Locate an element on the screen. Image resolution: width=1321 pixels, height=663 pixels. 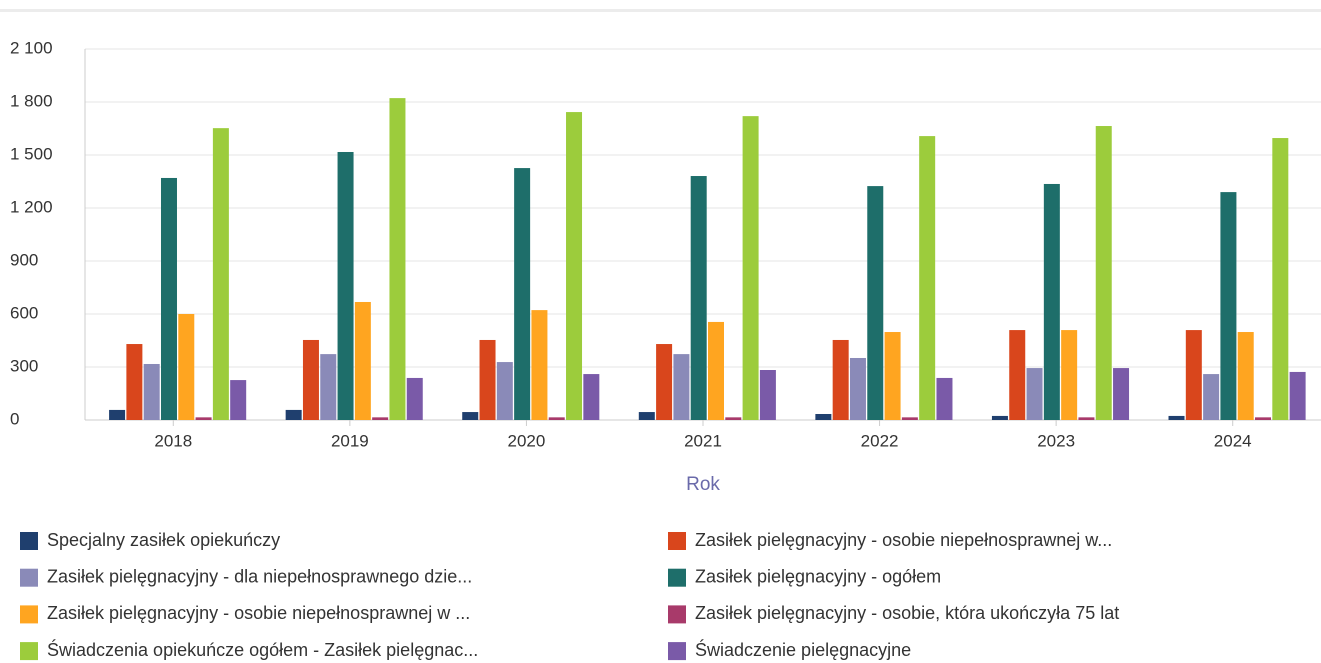
y-tick-label: 1 200 is located at coordinates (31, 206).